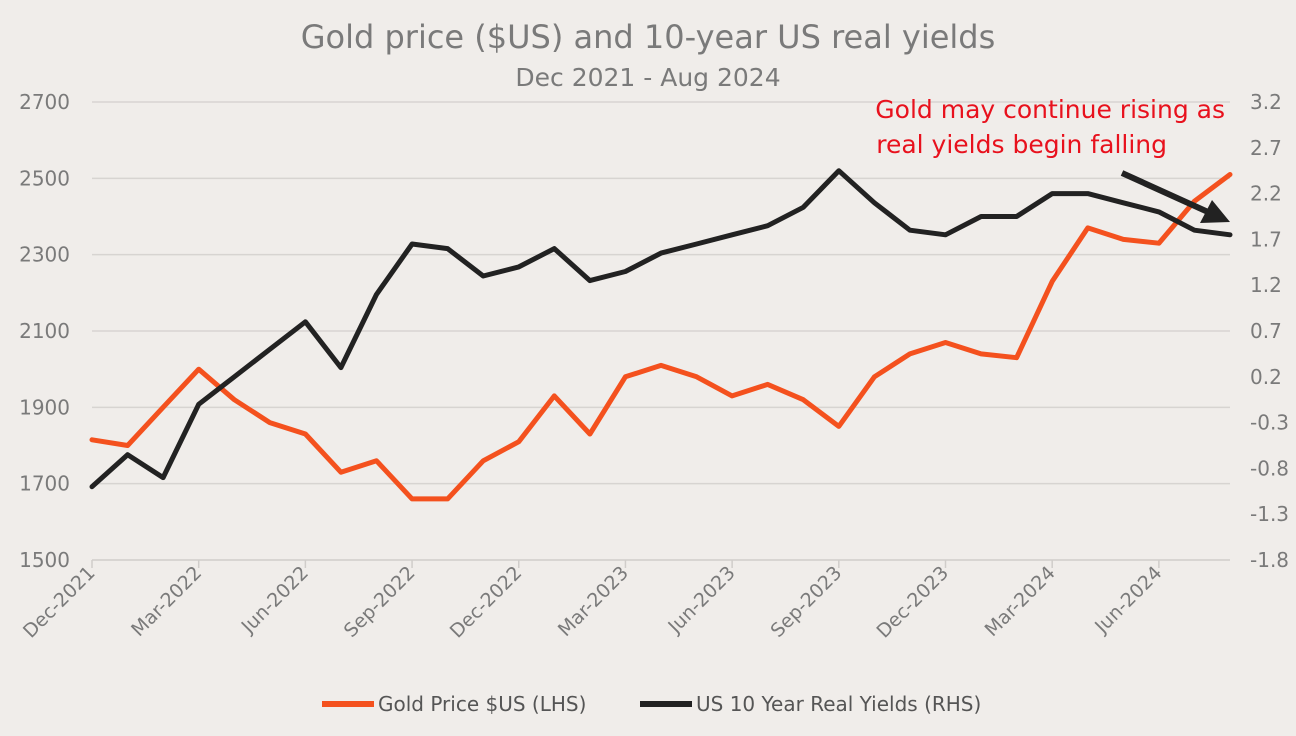 The height and width of the screenshot is (736, 1296). Describe the element at coordinates (1266, 102) in the screenshot. I see `right-tick-label: 3.2` at that location.